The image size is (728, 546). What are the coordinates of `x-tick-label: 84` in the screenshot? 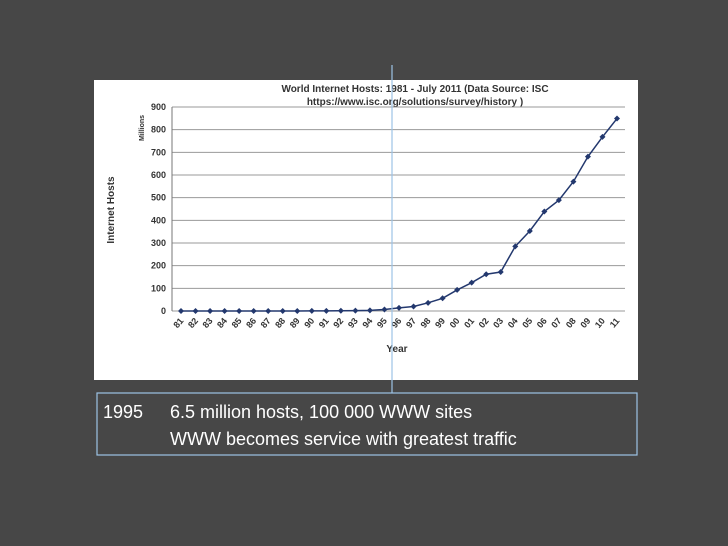 It's located at (222, 323).